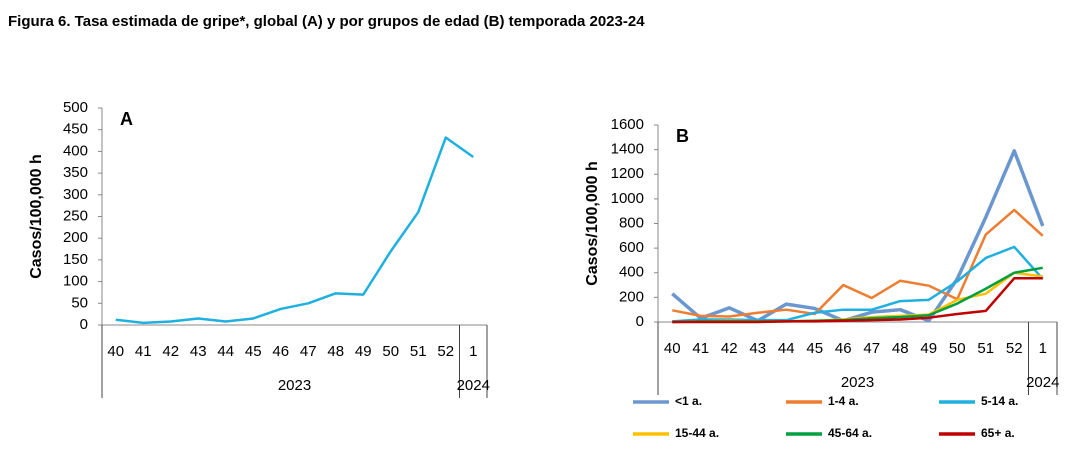  What do you see at coordinates (75, 107) in the screenshot?
I see `y-tick-label: 500` at bounding box center [75, 107].